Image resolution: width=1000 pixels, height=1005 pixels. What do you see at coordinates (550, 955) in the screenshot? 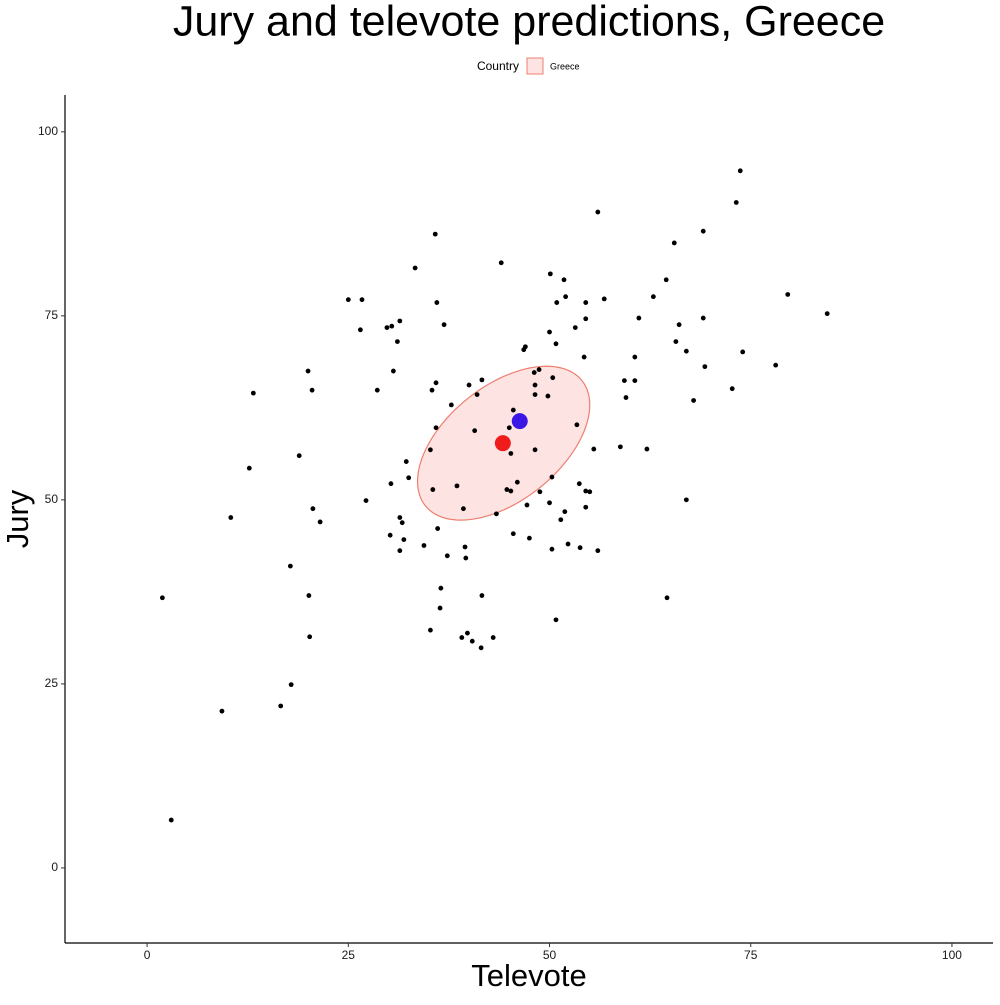
I see `x-tick-label: 50` at bounding box center [550, 955].